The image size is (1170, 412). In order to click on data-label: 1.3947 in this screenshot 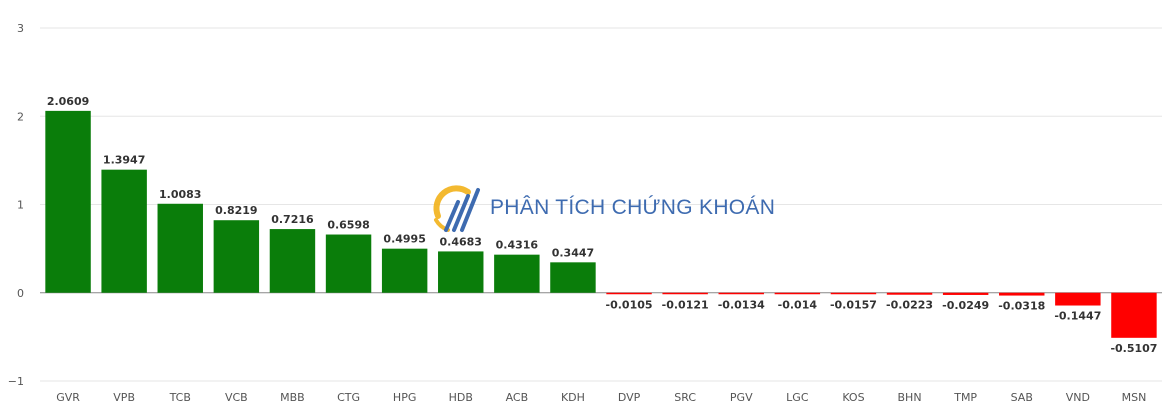, I will do `click(124, 160)`.